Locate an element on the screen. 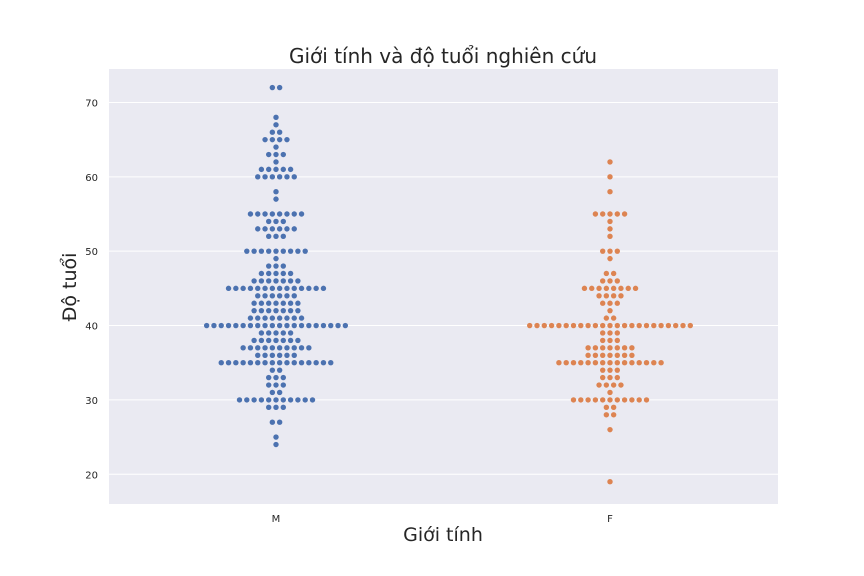 Image resolution: width=864 pixels, height=576 pixels. chart-title: Giới tính và độ tuổi nghiên cứu is located at coordinates (443, 56).